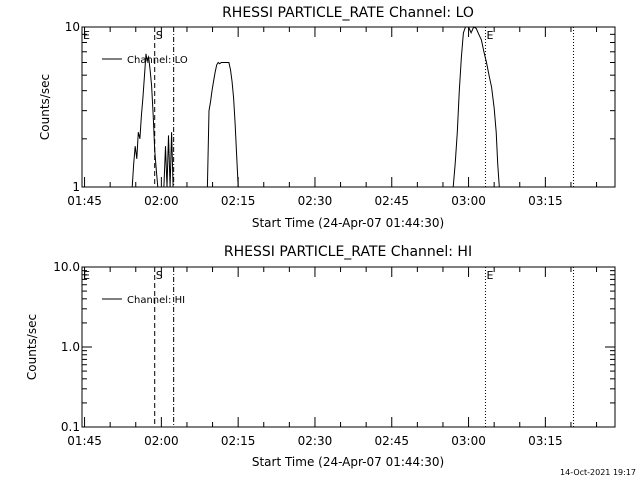  Describe the element at coordinates (156, 300) in the screenshot. I see `chart2-legend-label: Channel: HI` at that location.